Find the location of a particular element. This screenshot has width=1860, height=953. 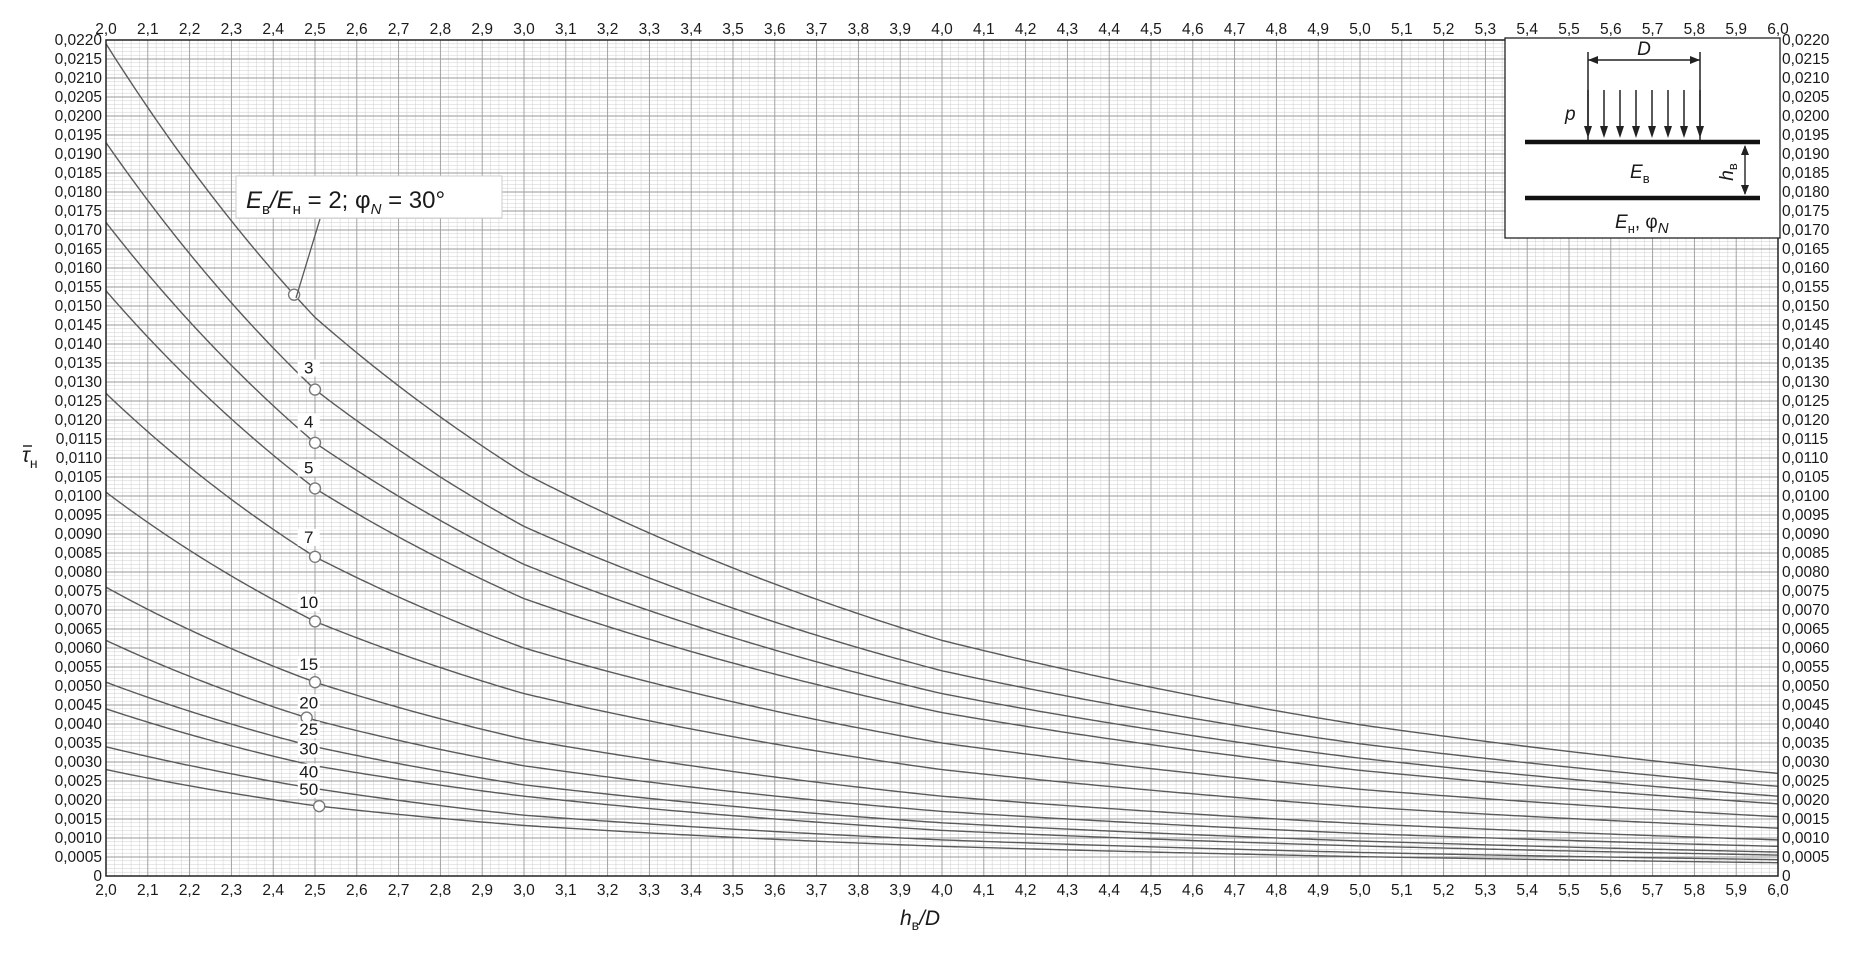

x-tick-label-top: 5,3 is located at coordinates (1486, 29).